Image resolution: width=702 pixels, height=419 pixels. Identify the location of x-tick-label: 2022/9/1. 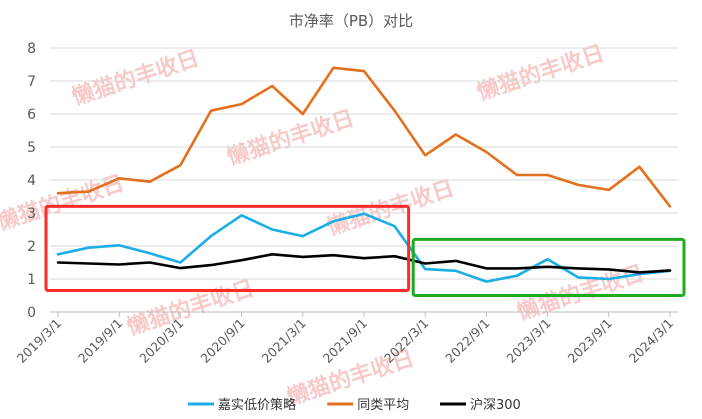
(467, 341).